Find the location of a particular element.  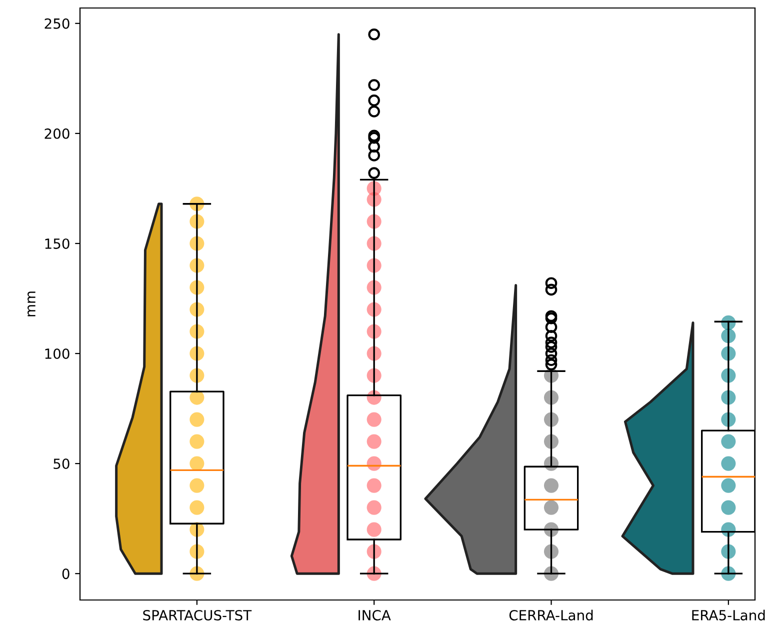

x-tick-label: INCA is located at coordinates (374, 615).